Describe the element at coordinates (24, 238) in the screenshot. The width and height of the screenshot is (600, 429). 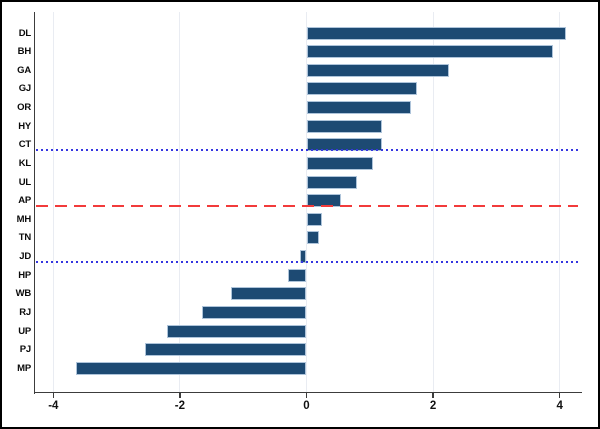
I see `y-tick-label: TN` at that location.